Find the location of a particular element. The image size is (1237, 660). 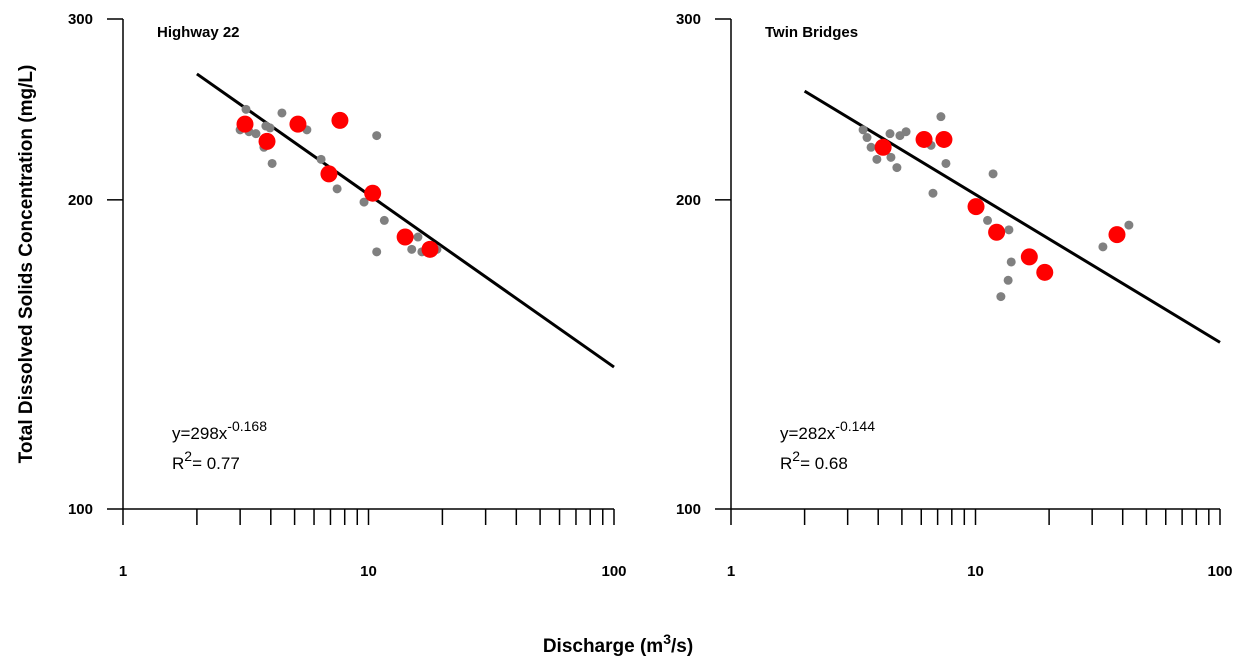

fit-equation: y=282x-0.144 is located at coordinates (827, 430).